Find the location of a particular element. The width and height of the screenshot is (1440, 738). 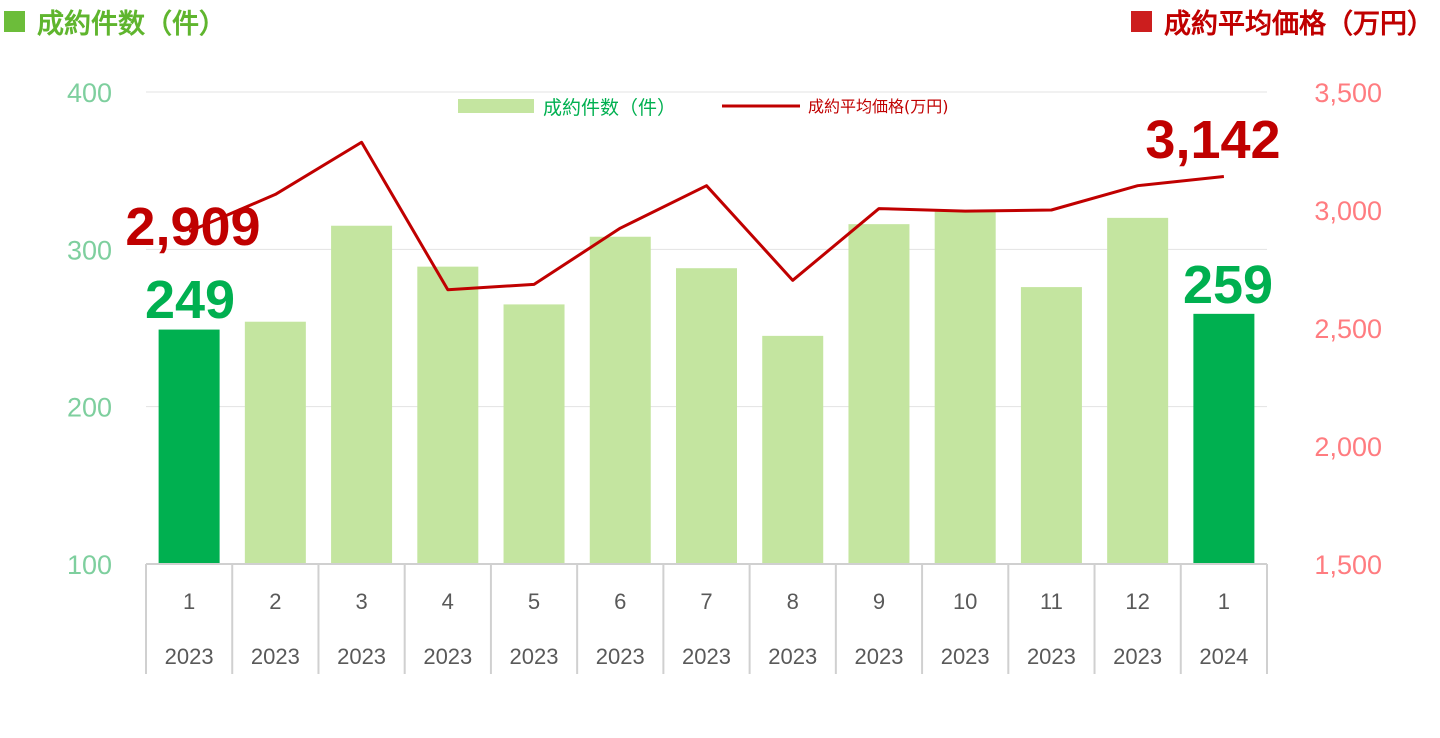

line-series is located at coordinates (706, 216).